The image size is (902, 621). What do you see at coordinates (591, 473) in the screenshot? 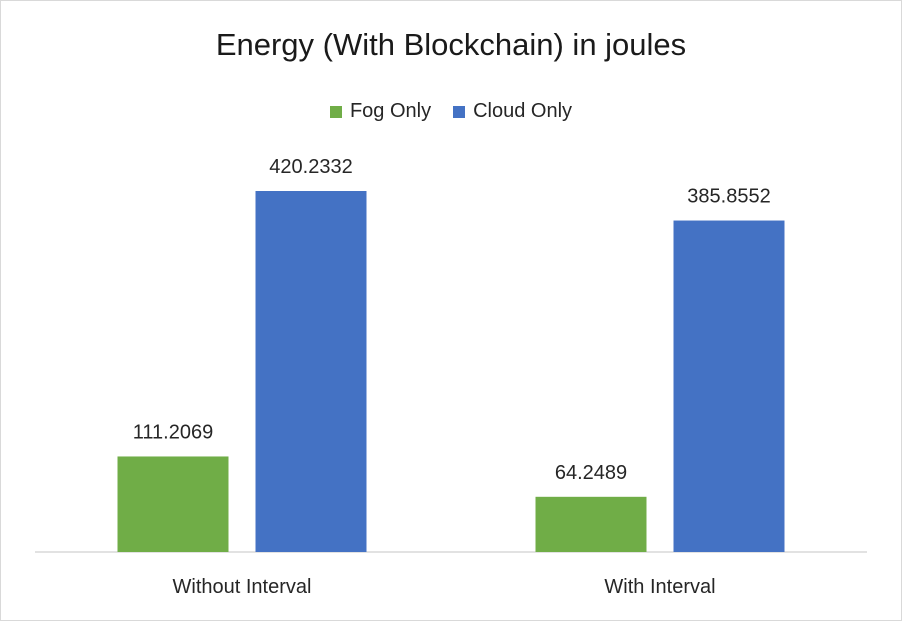
I see `data-label-with-interval-fog-only: 64.2489` at bounding box center [591, 473].